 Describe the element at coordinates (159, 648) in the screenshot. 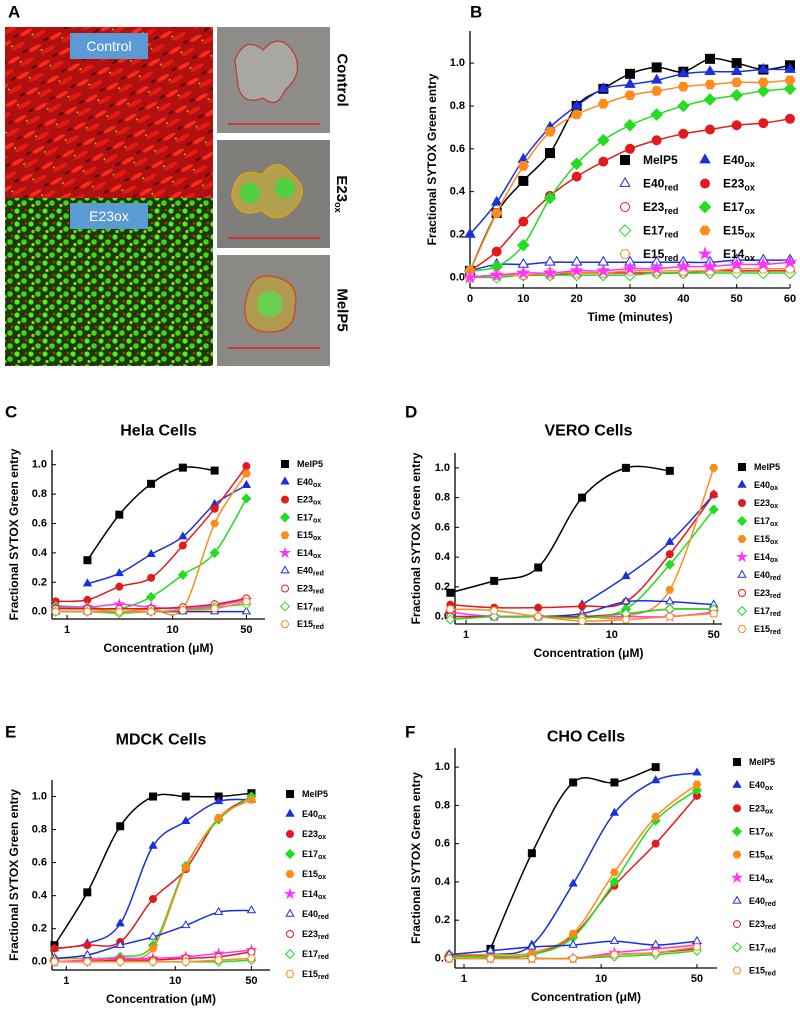

I see `x-axis-label: Concentration (μM)` at that location.